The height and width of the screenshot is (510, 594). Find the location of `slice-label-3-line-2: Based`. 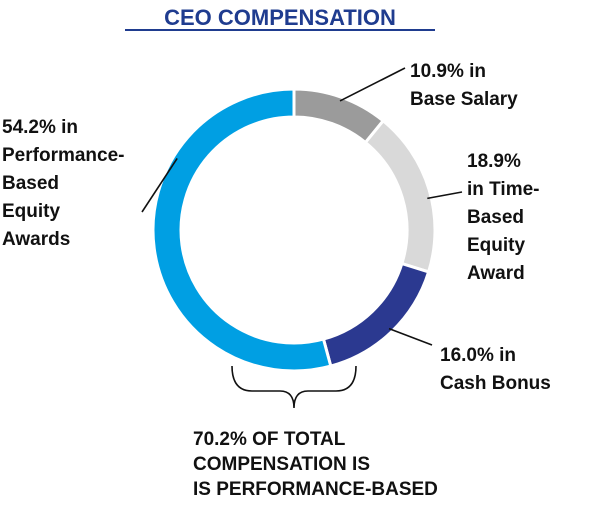

slice-label-3-line-2: Based is located at coordinates (30, 183).